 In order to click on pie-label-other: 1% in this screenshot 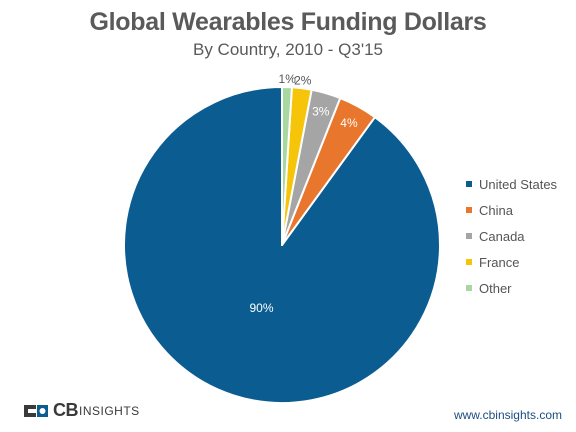, I will do `click(288, 79)`.